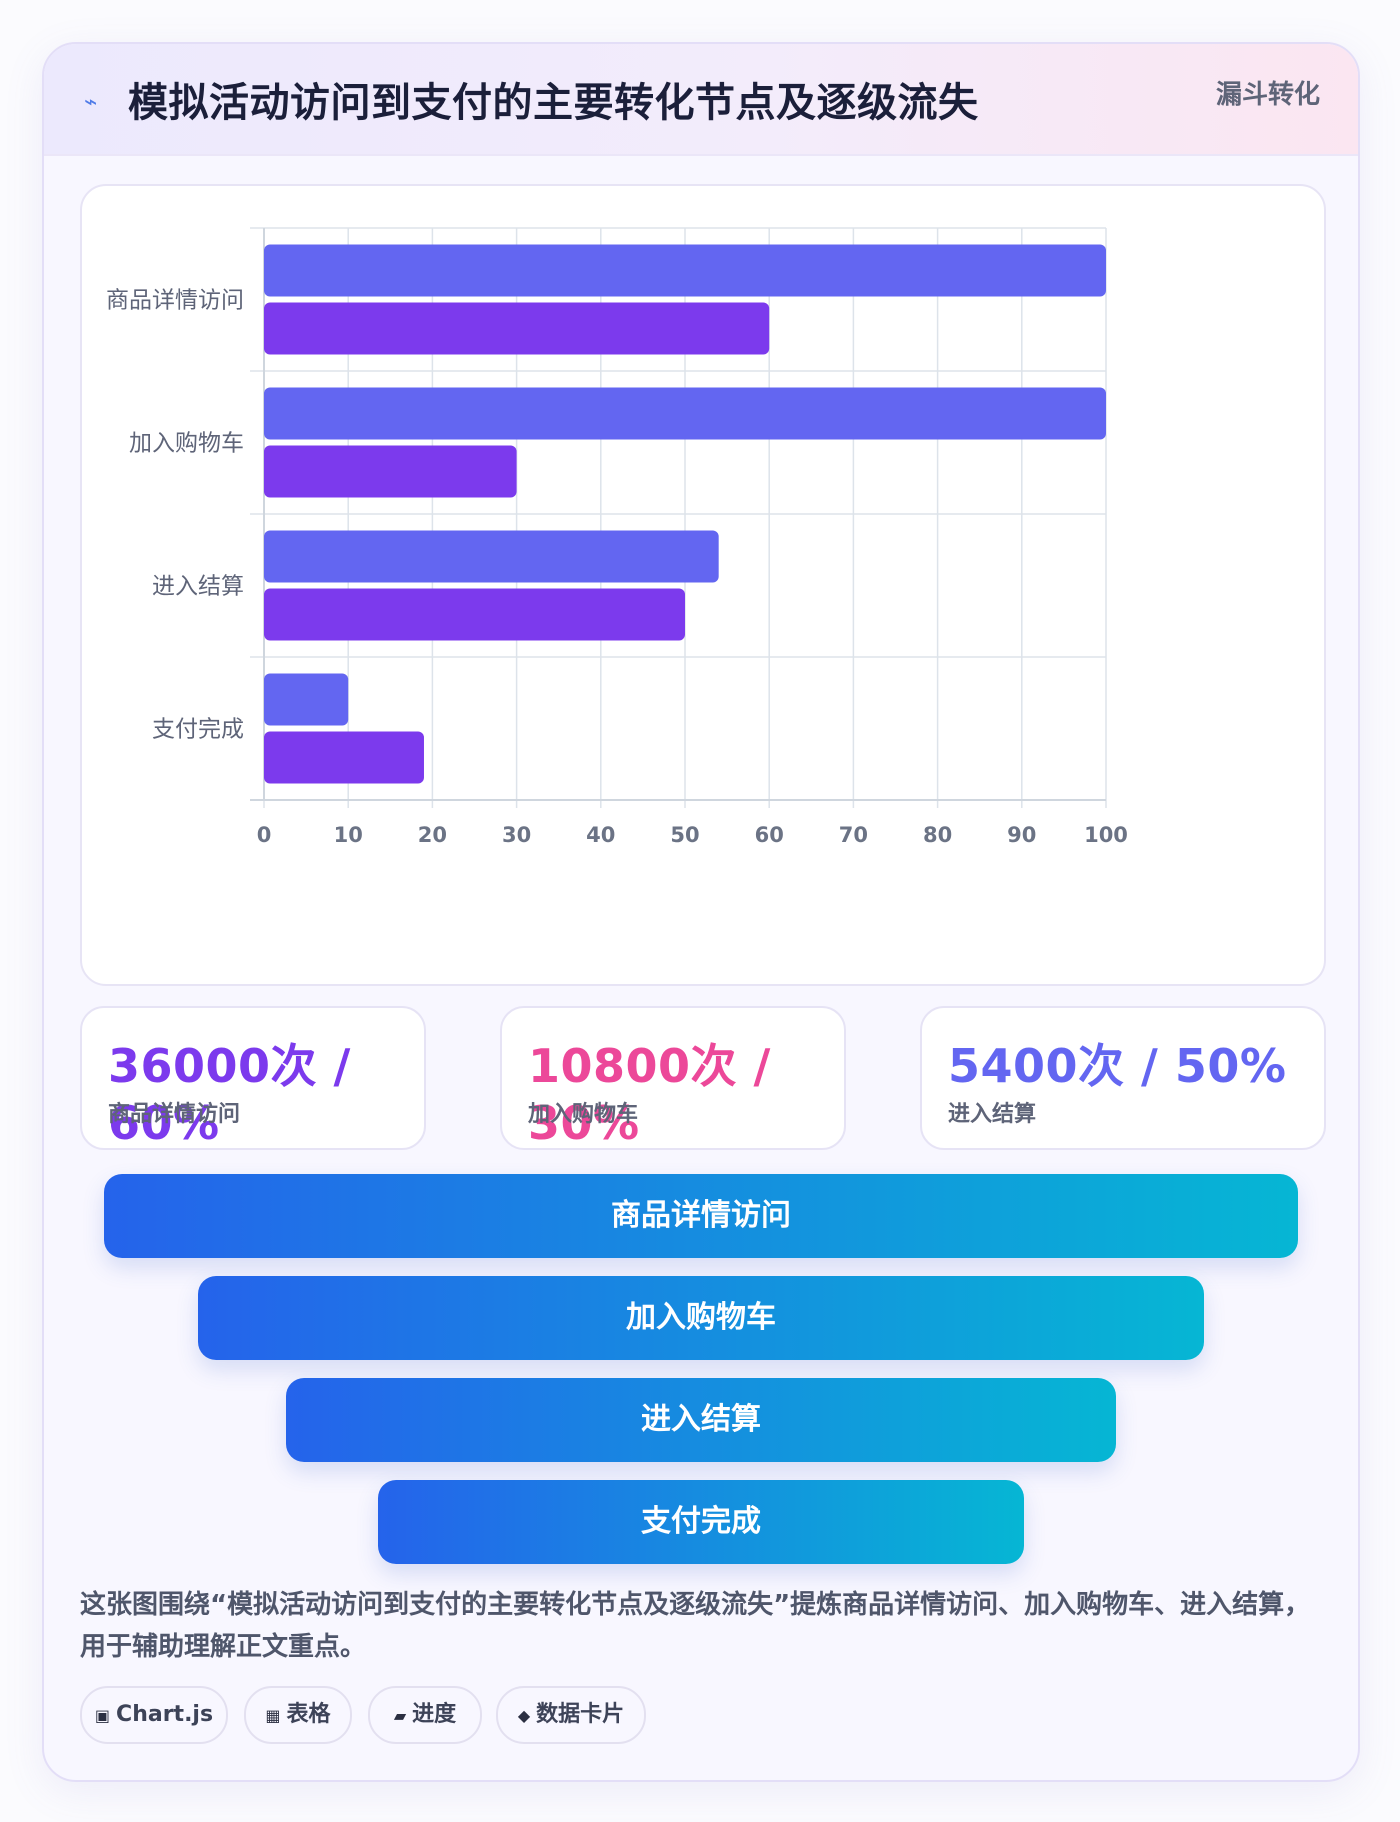  I want to click on chip-progress: ▰ 进度, so click(425, 1715).